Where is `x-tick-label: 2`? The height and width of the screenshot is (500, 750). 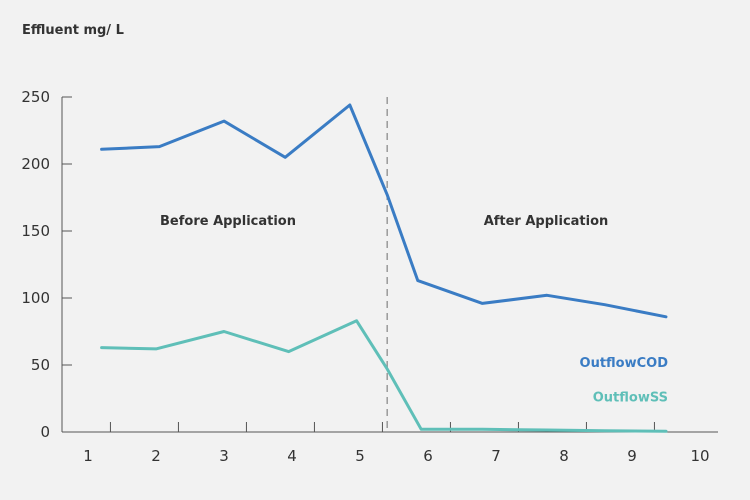
x-tick-label: 2 is located at coordinates (156, 456).